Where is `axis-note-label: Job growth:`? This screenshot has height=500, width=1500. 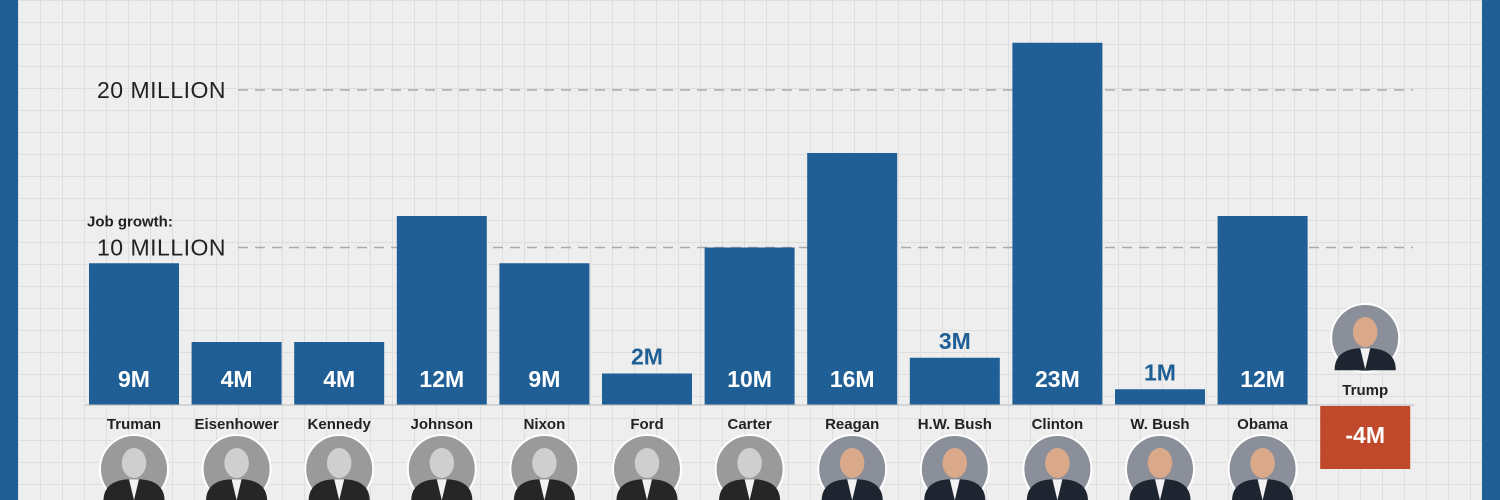
axis-note-label: Job growth: is located at coordinates (130, 222).